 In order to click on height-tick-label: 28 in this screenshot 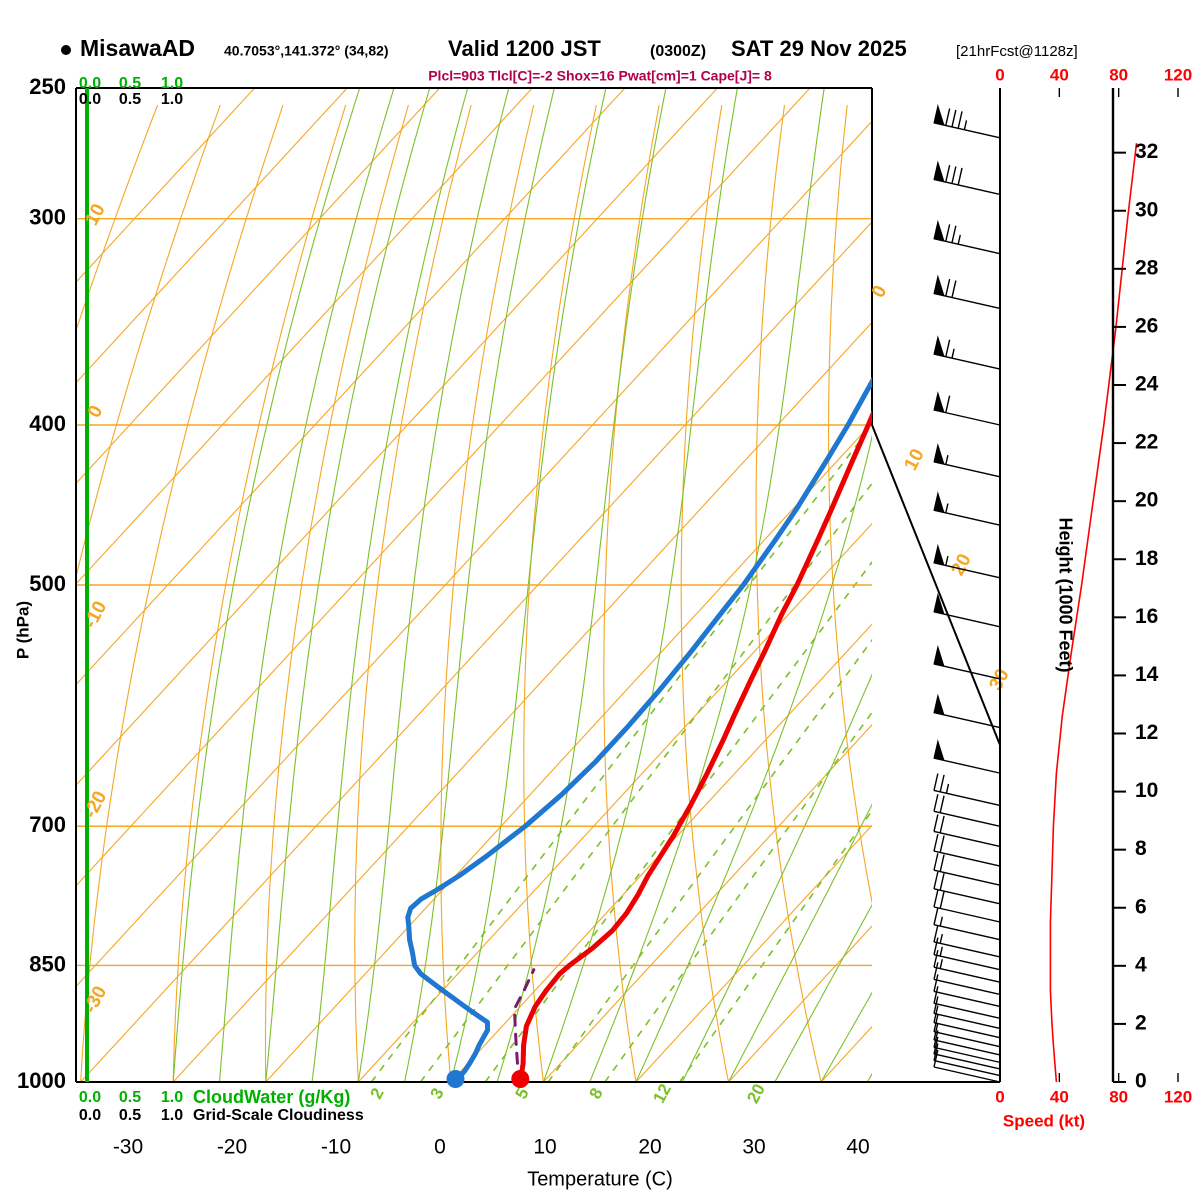, I will do `click(1147, 267)`.